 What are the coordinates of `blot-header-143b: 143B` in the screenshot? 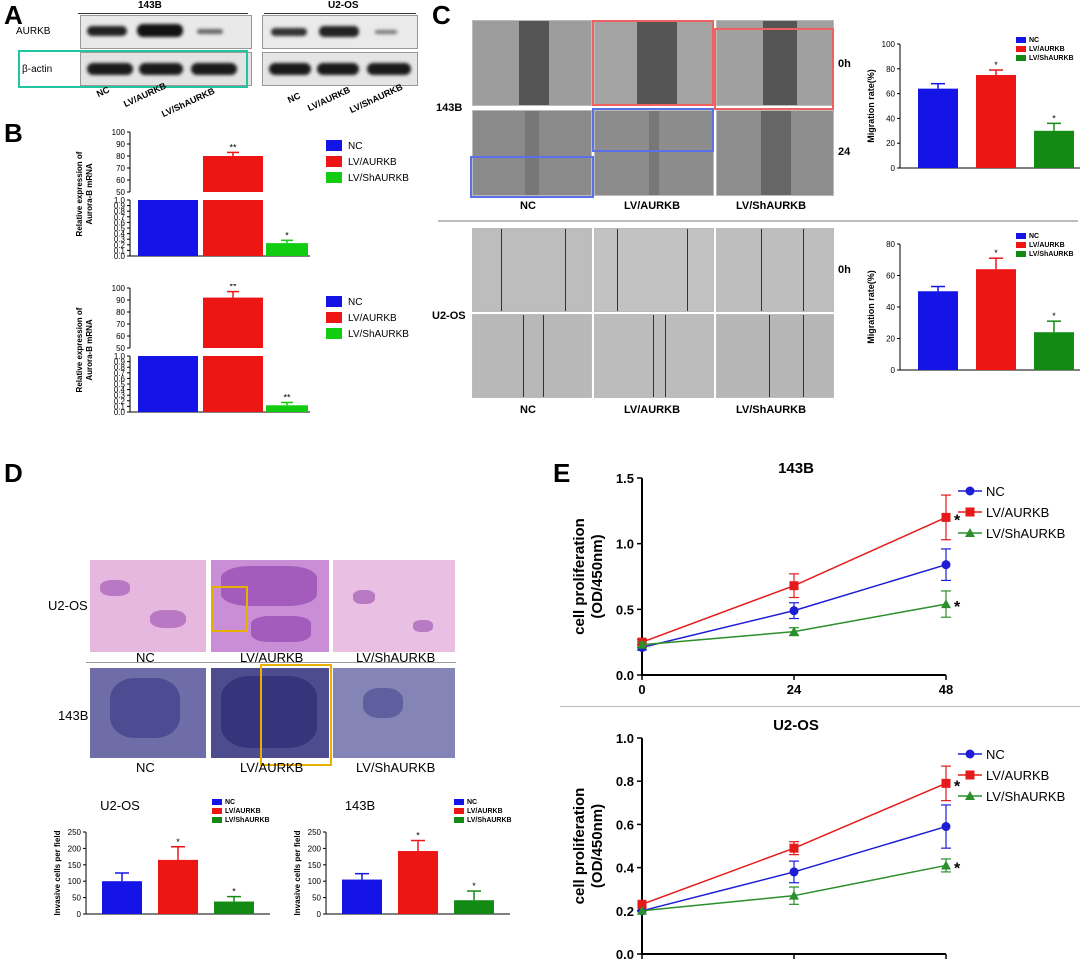 It's located at (150, 5).